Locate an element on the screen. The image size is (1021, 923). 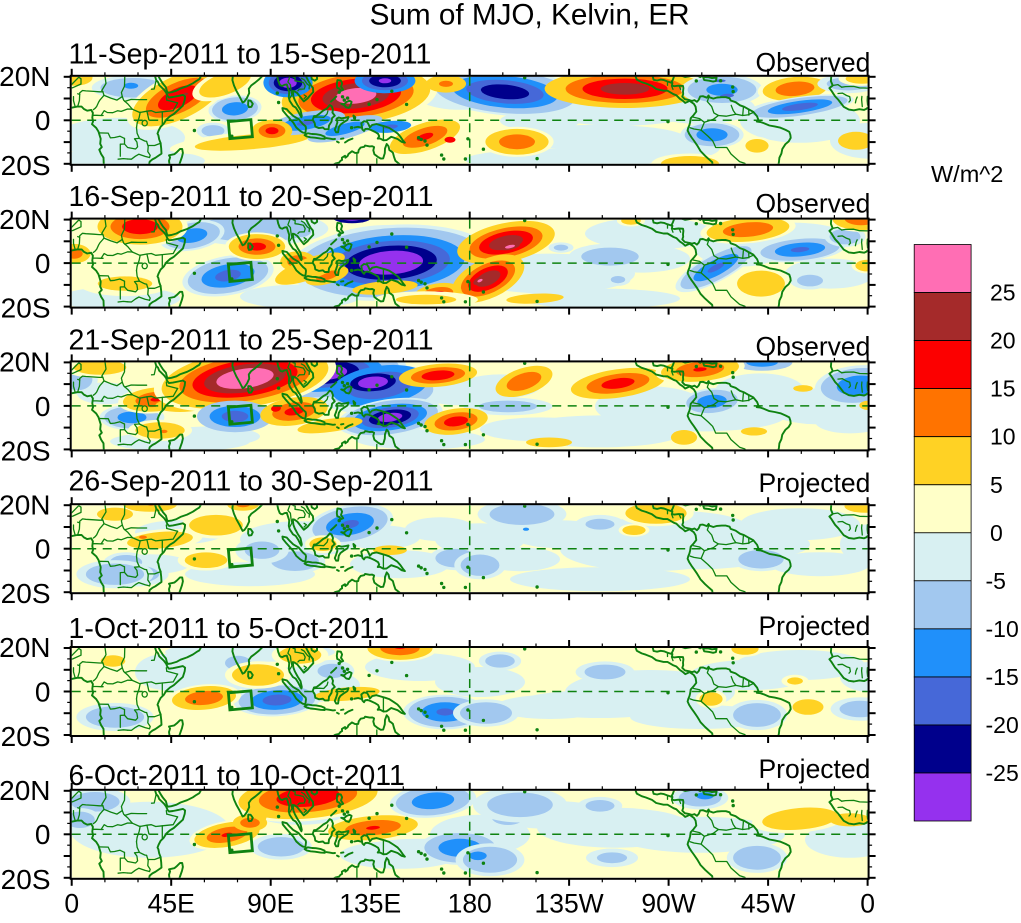
svg-text: -20 is located at coordinates (1002, 725).